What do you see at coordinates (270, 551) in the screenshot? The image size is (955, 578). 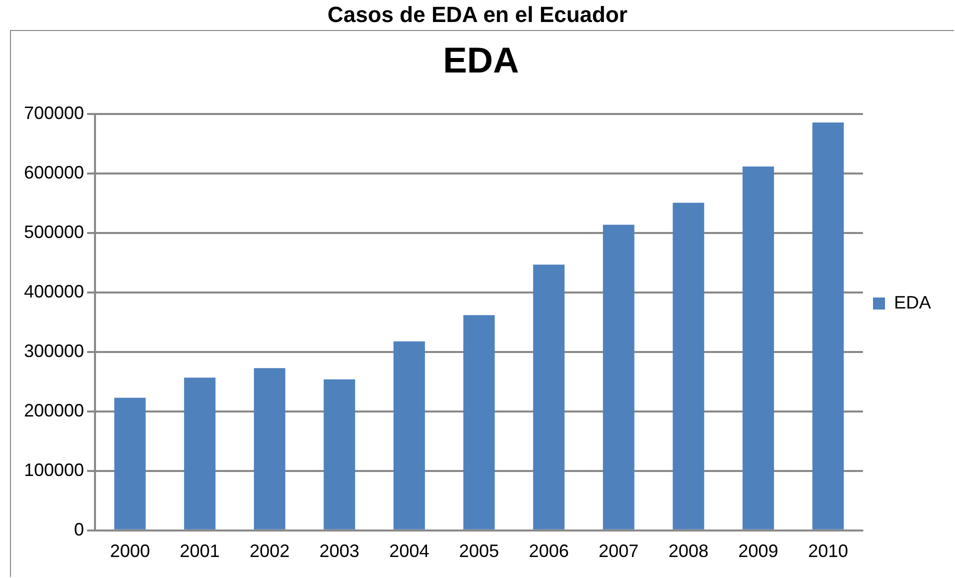 I see `x-tick-label: 2002` at bounding box center [270, 551].